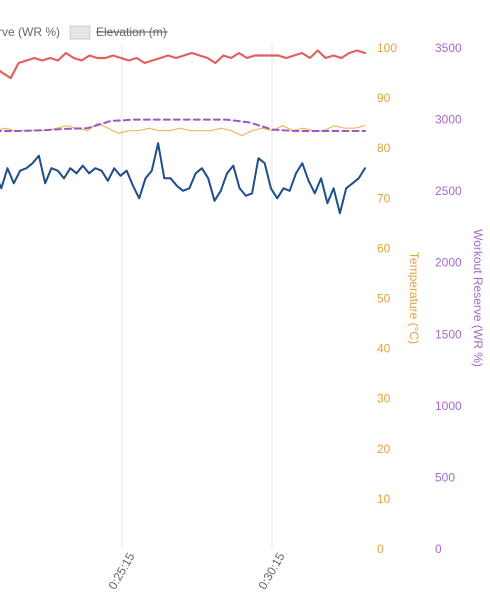  What do you see at coordinates (448, 334) in the screenshot?
I see `workout-reserve-tick-label: 1500` at bounding box center [448, 334].